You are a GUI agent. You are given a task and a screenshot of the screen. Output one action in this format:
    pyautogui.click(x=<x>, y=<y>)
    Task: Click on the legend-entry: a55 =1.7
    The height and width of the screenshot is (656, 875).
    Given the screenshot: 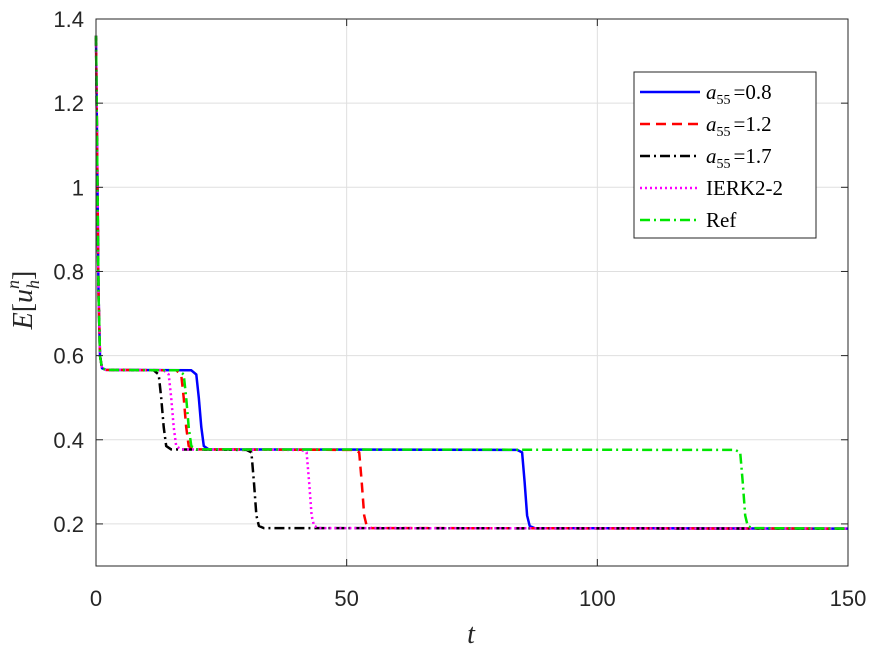 What is the action you would take?
    pyautogui.click(x=739, y=158)
    